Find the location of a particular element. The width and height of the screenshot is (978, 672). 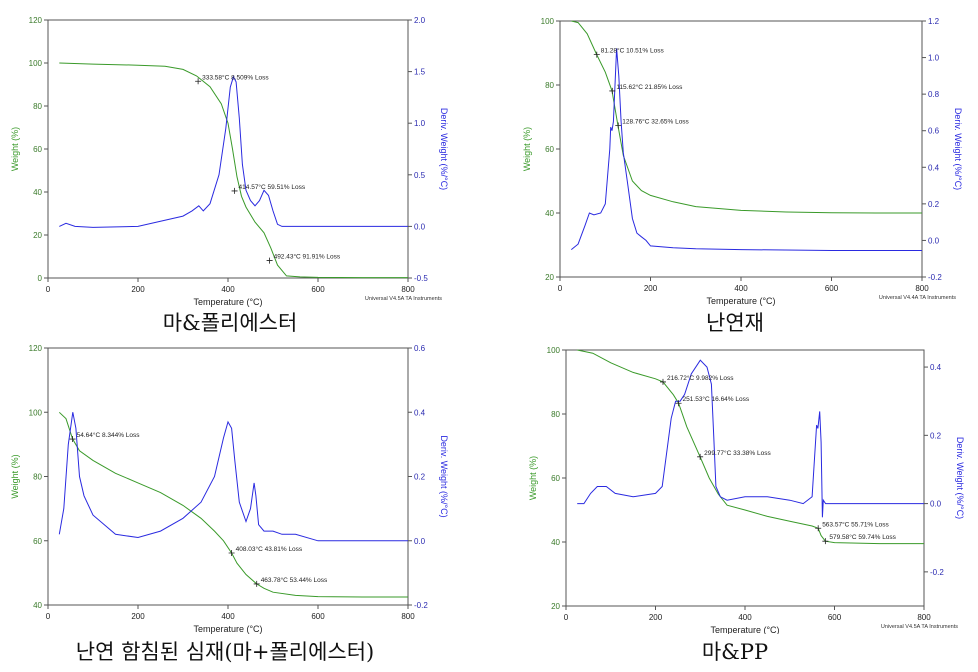

y-left-tick-label: 120 is located at coordinates (36, 20).